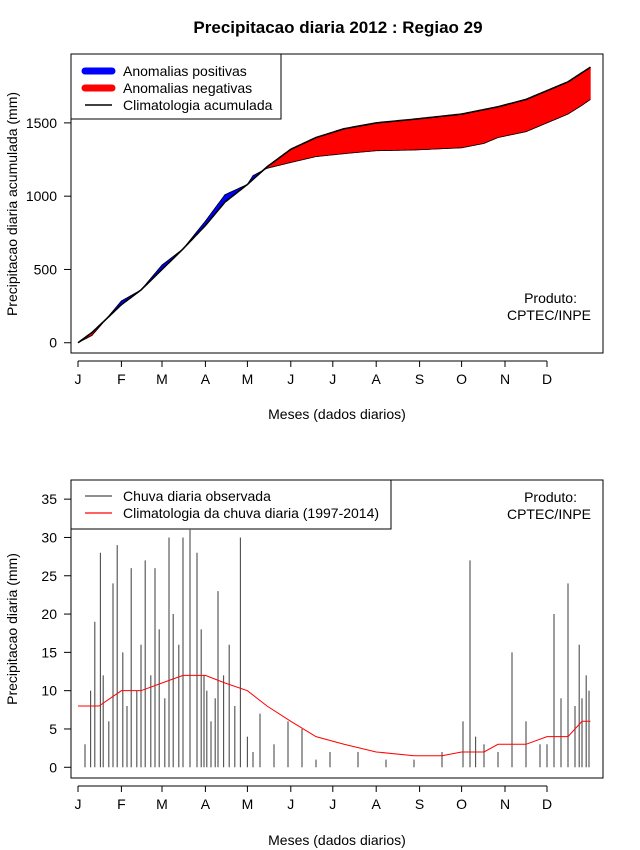 Image resolution: width=640 pixels, height=850 pixels. Describe the element at coordinates (49, 652) in the screenshot. I see `bottom-ytick-label: 15` at that location.